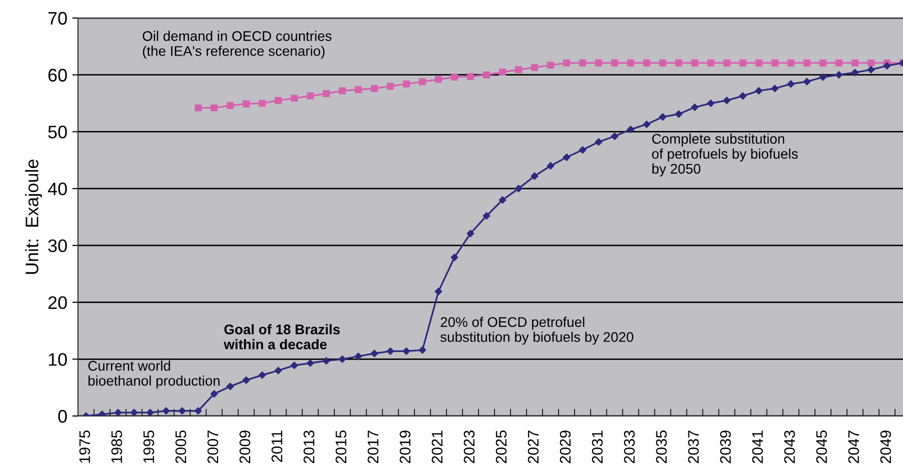  What do you see at coordinates (373, 447) in the screenshot?
I see `x-tick-label: 2017` at bounding box center [373, 447].